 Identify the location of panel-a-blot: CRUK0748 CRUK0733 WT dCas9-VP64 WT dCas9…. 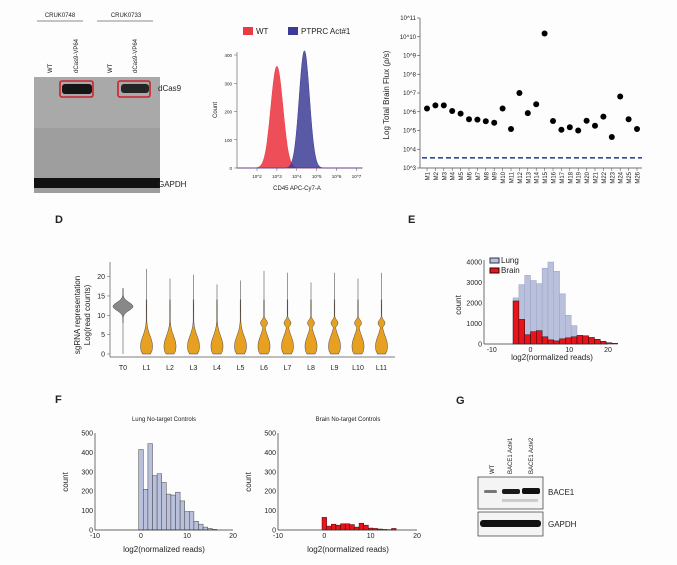
(110, 103).